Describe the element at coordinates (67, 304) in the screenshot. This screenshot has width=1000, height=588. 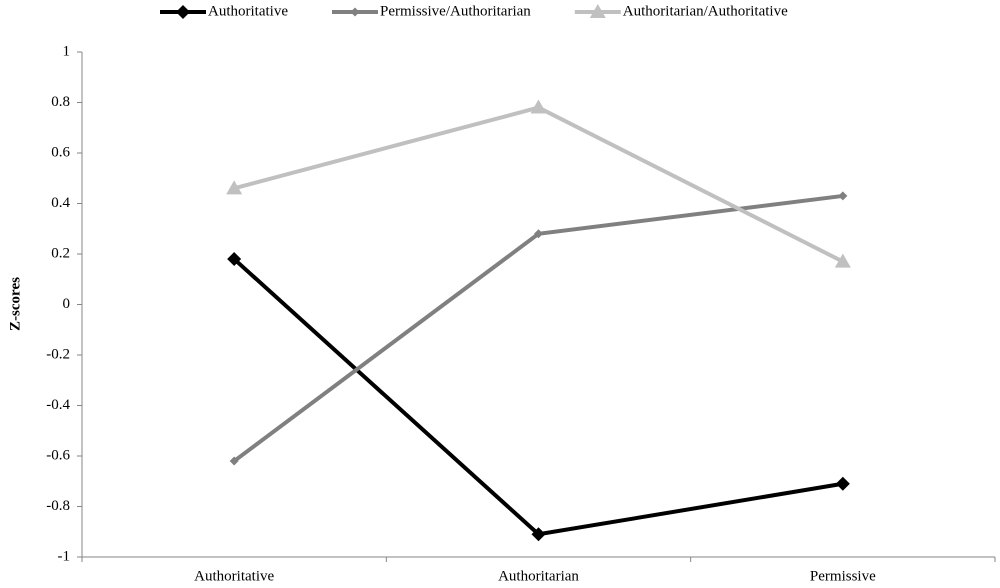
I see `y-tick-label: 0` at that location.